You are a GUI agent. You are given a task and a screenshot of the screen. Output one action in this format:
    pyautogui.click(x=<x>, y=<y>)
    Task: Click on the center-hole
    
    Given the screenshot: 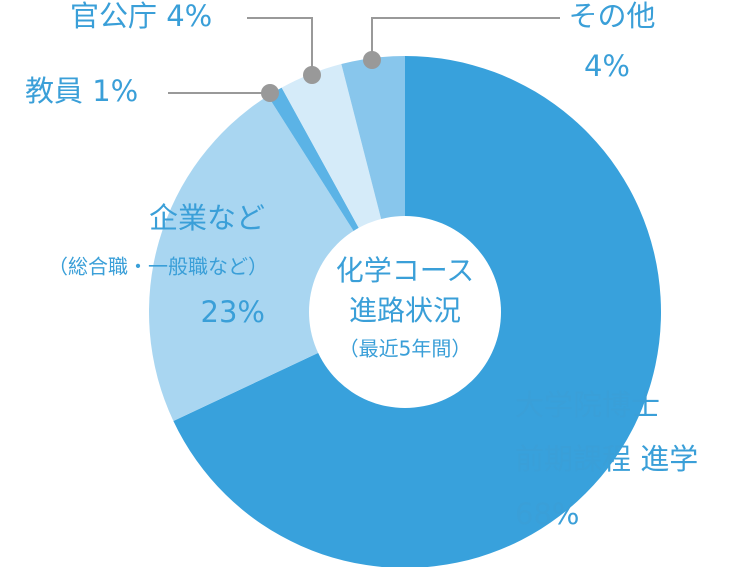 What is the action you would take?
    pyautogui.click(x=405, y=312)
    